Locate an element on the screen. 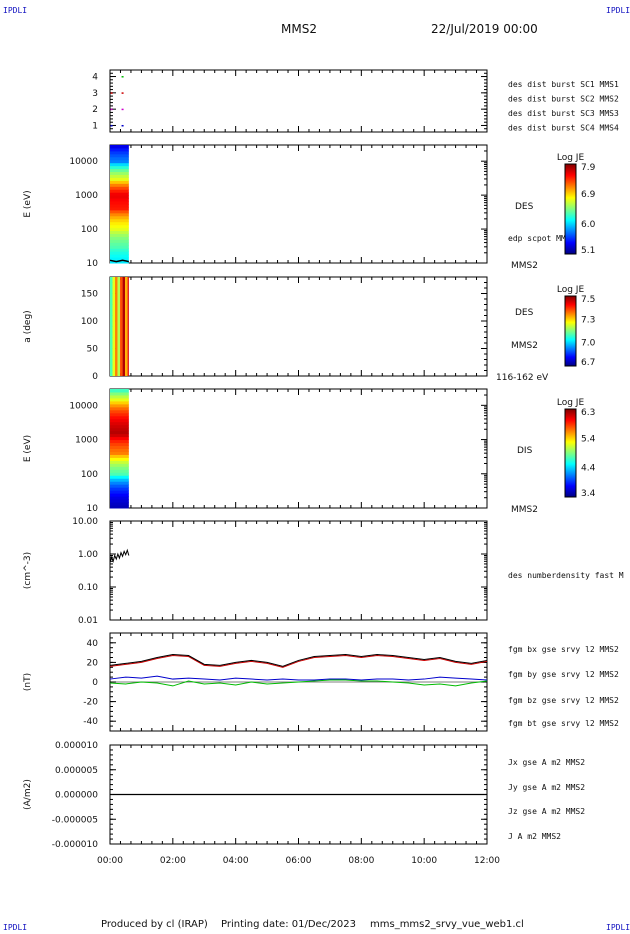 The height and width of the screenshot is (934, 630). y-tick-label: 10.00 is located at coordinates (85, 522).